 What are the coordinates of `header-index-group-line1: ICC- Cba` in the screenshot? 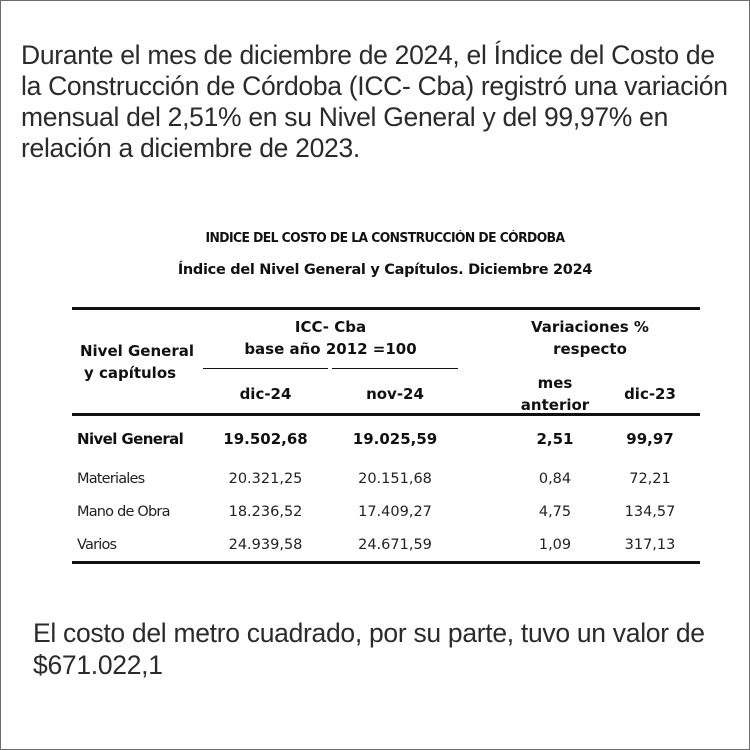 It's located at (330, 327).